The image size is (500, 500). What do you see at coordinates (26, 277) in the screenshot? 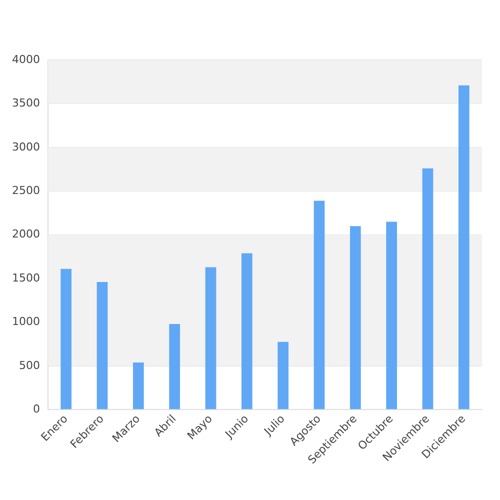
I see `y-tick-label: 1500` at bounding box center [26, 277].